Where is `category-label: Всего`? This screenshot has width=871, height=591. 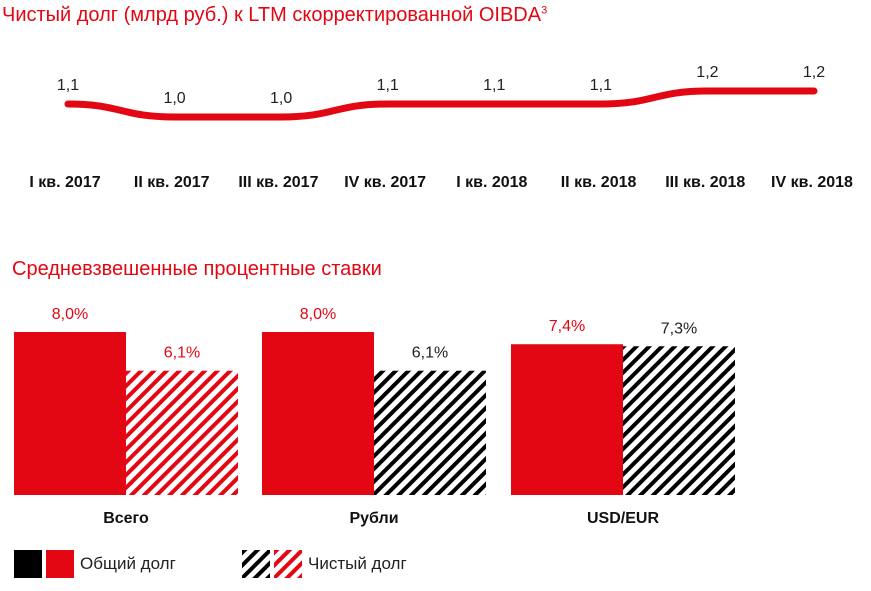 category-label: Всего is located at coordinates (126, 518).